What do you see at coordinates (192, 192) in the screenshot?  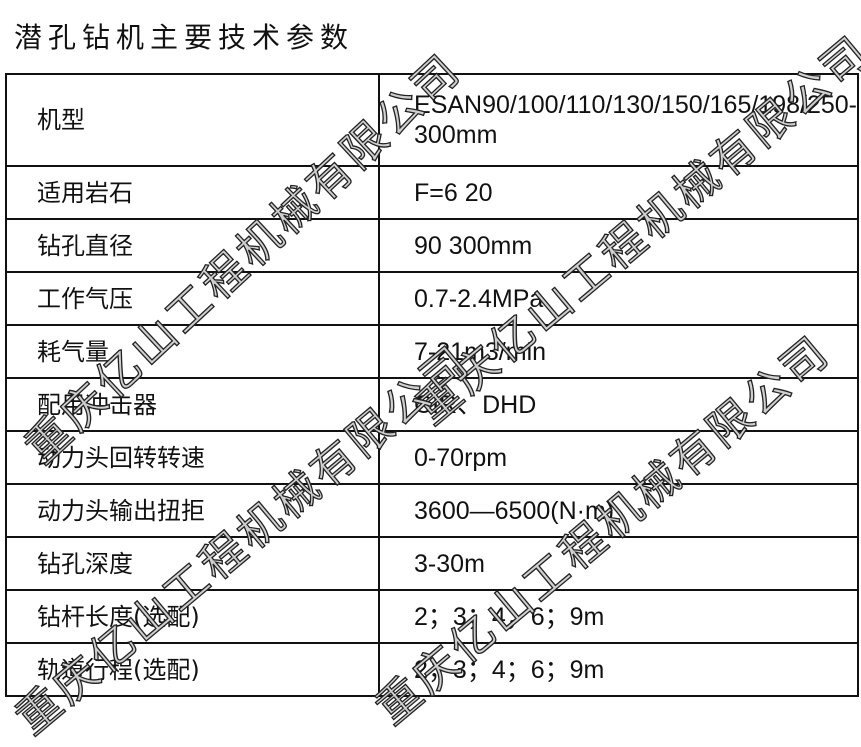 I see `param-label: 适用岩石` at bounding box center [192, 192].